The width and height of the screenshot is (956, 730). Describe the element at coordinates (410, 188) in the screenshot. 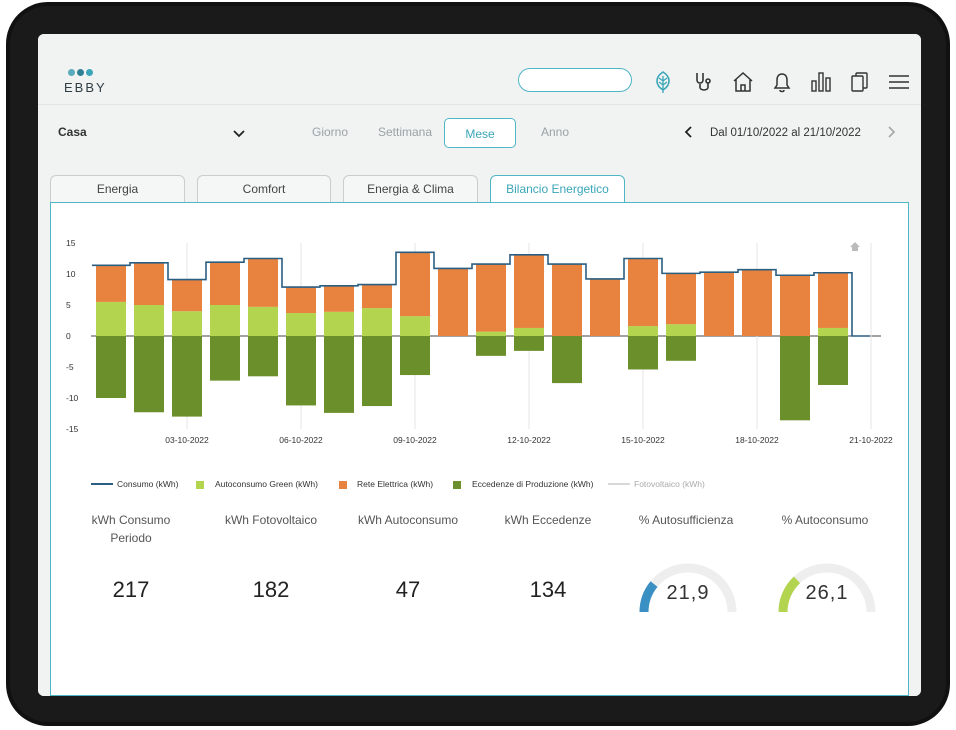

I see `tab-energia-clima: Energia & Clima` at that location.